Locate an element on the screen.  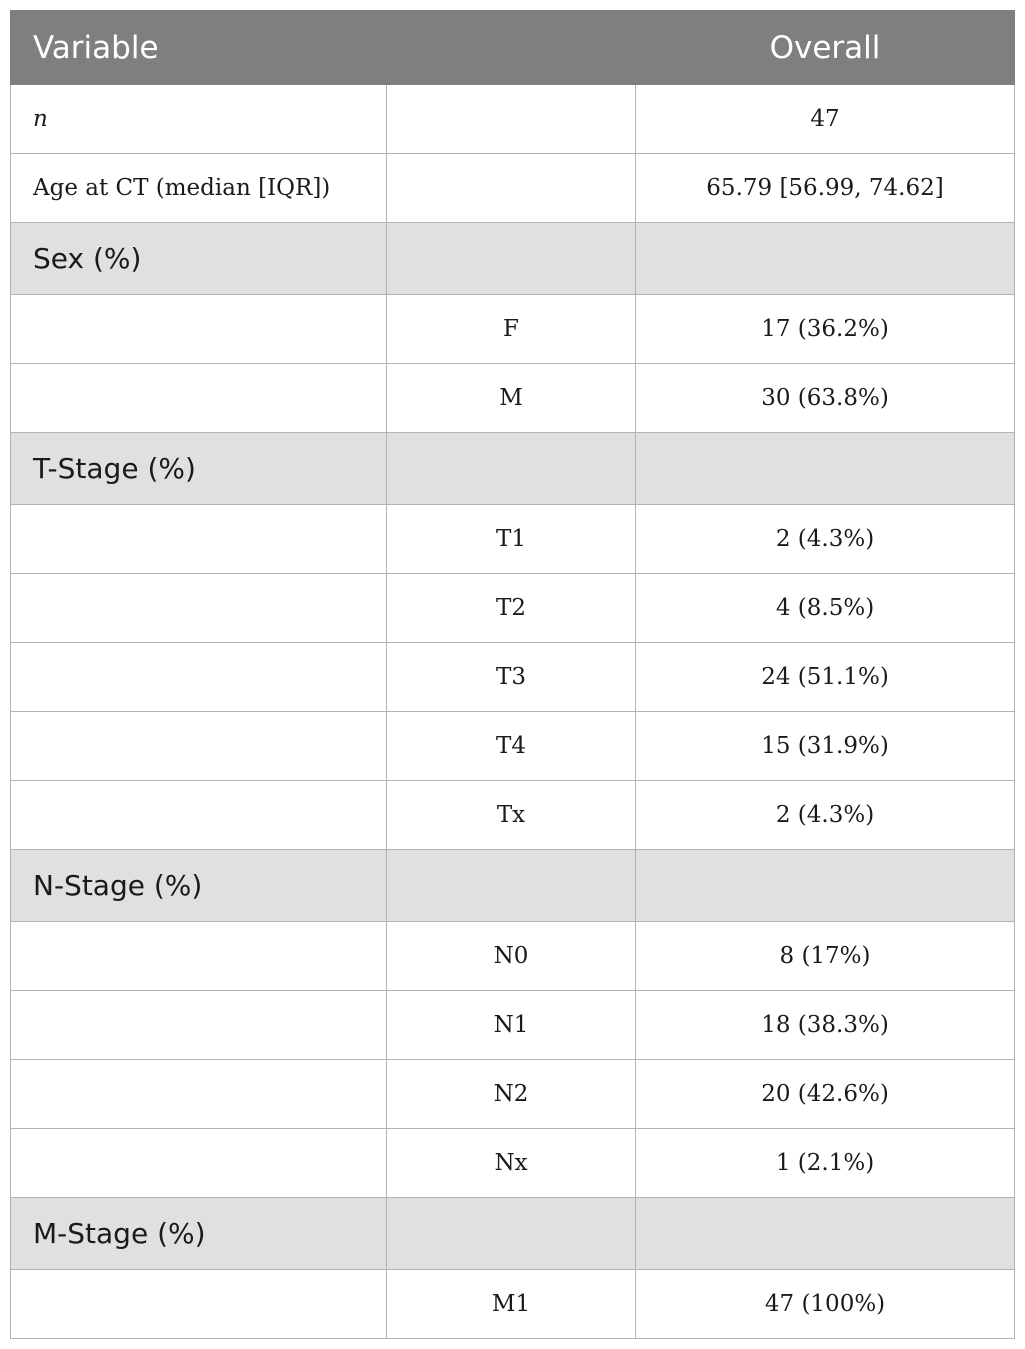
table-row: T2 4 (8.5%) is located at coordinates (513, 608).